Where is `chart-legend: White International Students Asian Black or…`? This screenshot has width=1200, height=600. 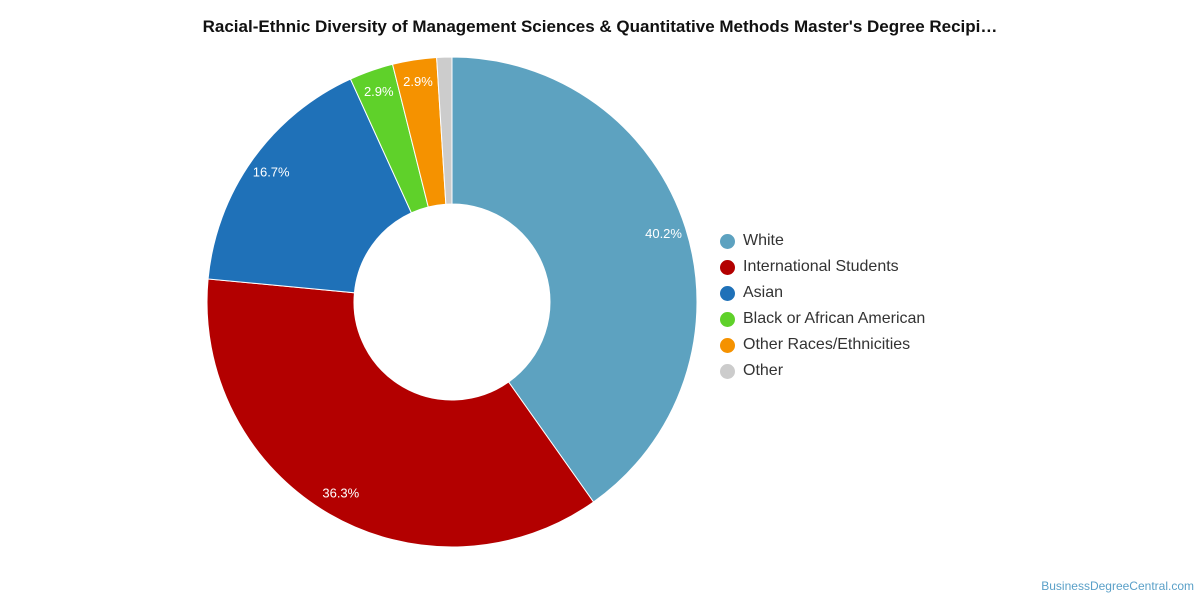
chart-legend: White International Students Asian Black or… is located at coordinates (822, 306).